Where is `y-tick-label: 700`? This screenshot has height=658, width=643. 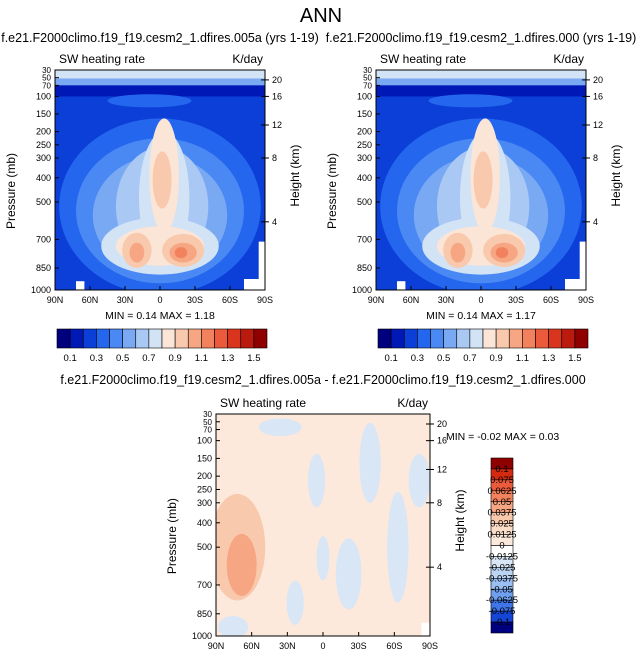 y-tick-label: 700 is located at coordinates (204, 585).